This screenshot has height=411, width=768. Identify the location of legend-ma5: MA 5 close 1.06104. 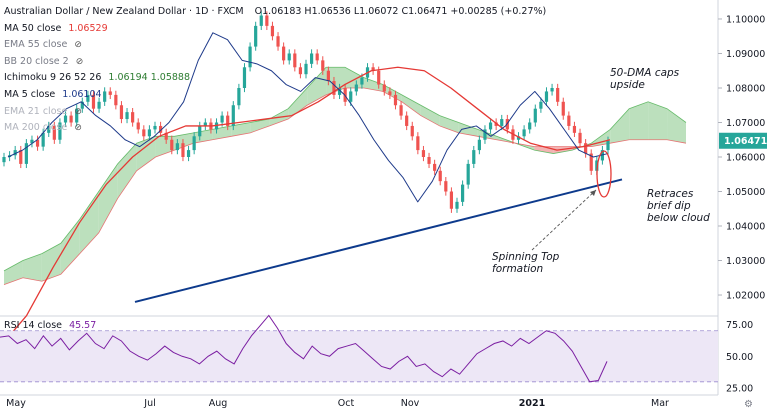
(53, 94).